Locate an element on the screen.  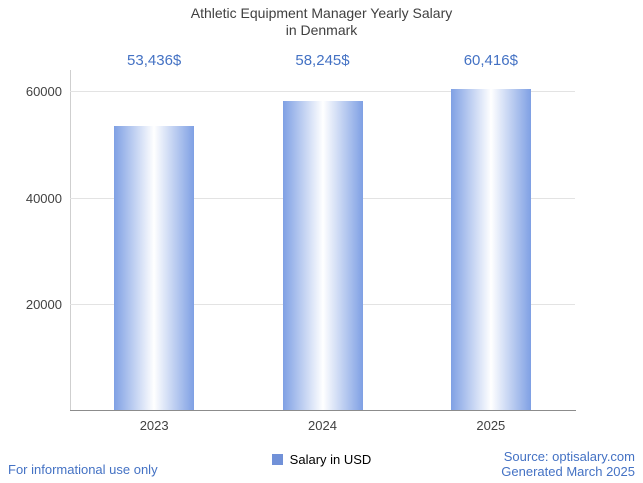
footer-disclaimer: For informational use only is located at coordinates (83, 469).